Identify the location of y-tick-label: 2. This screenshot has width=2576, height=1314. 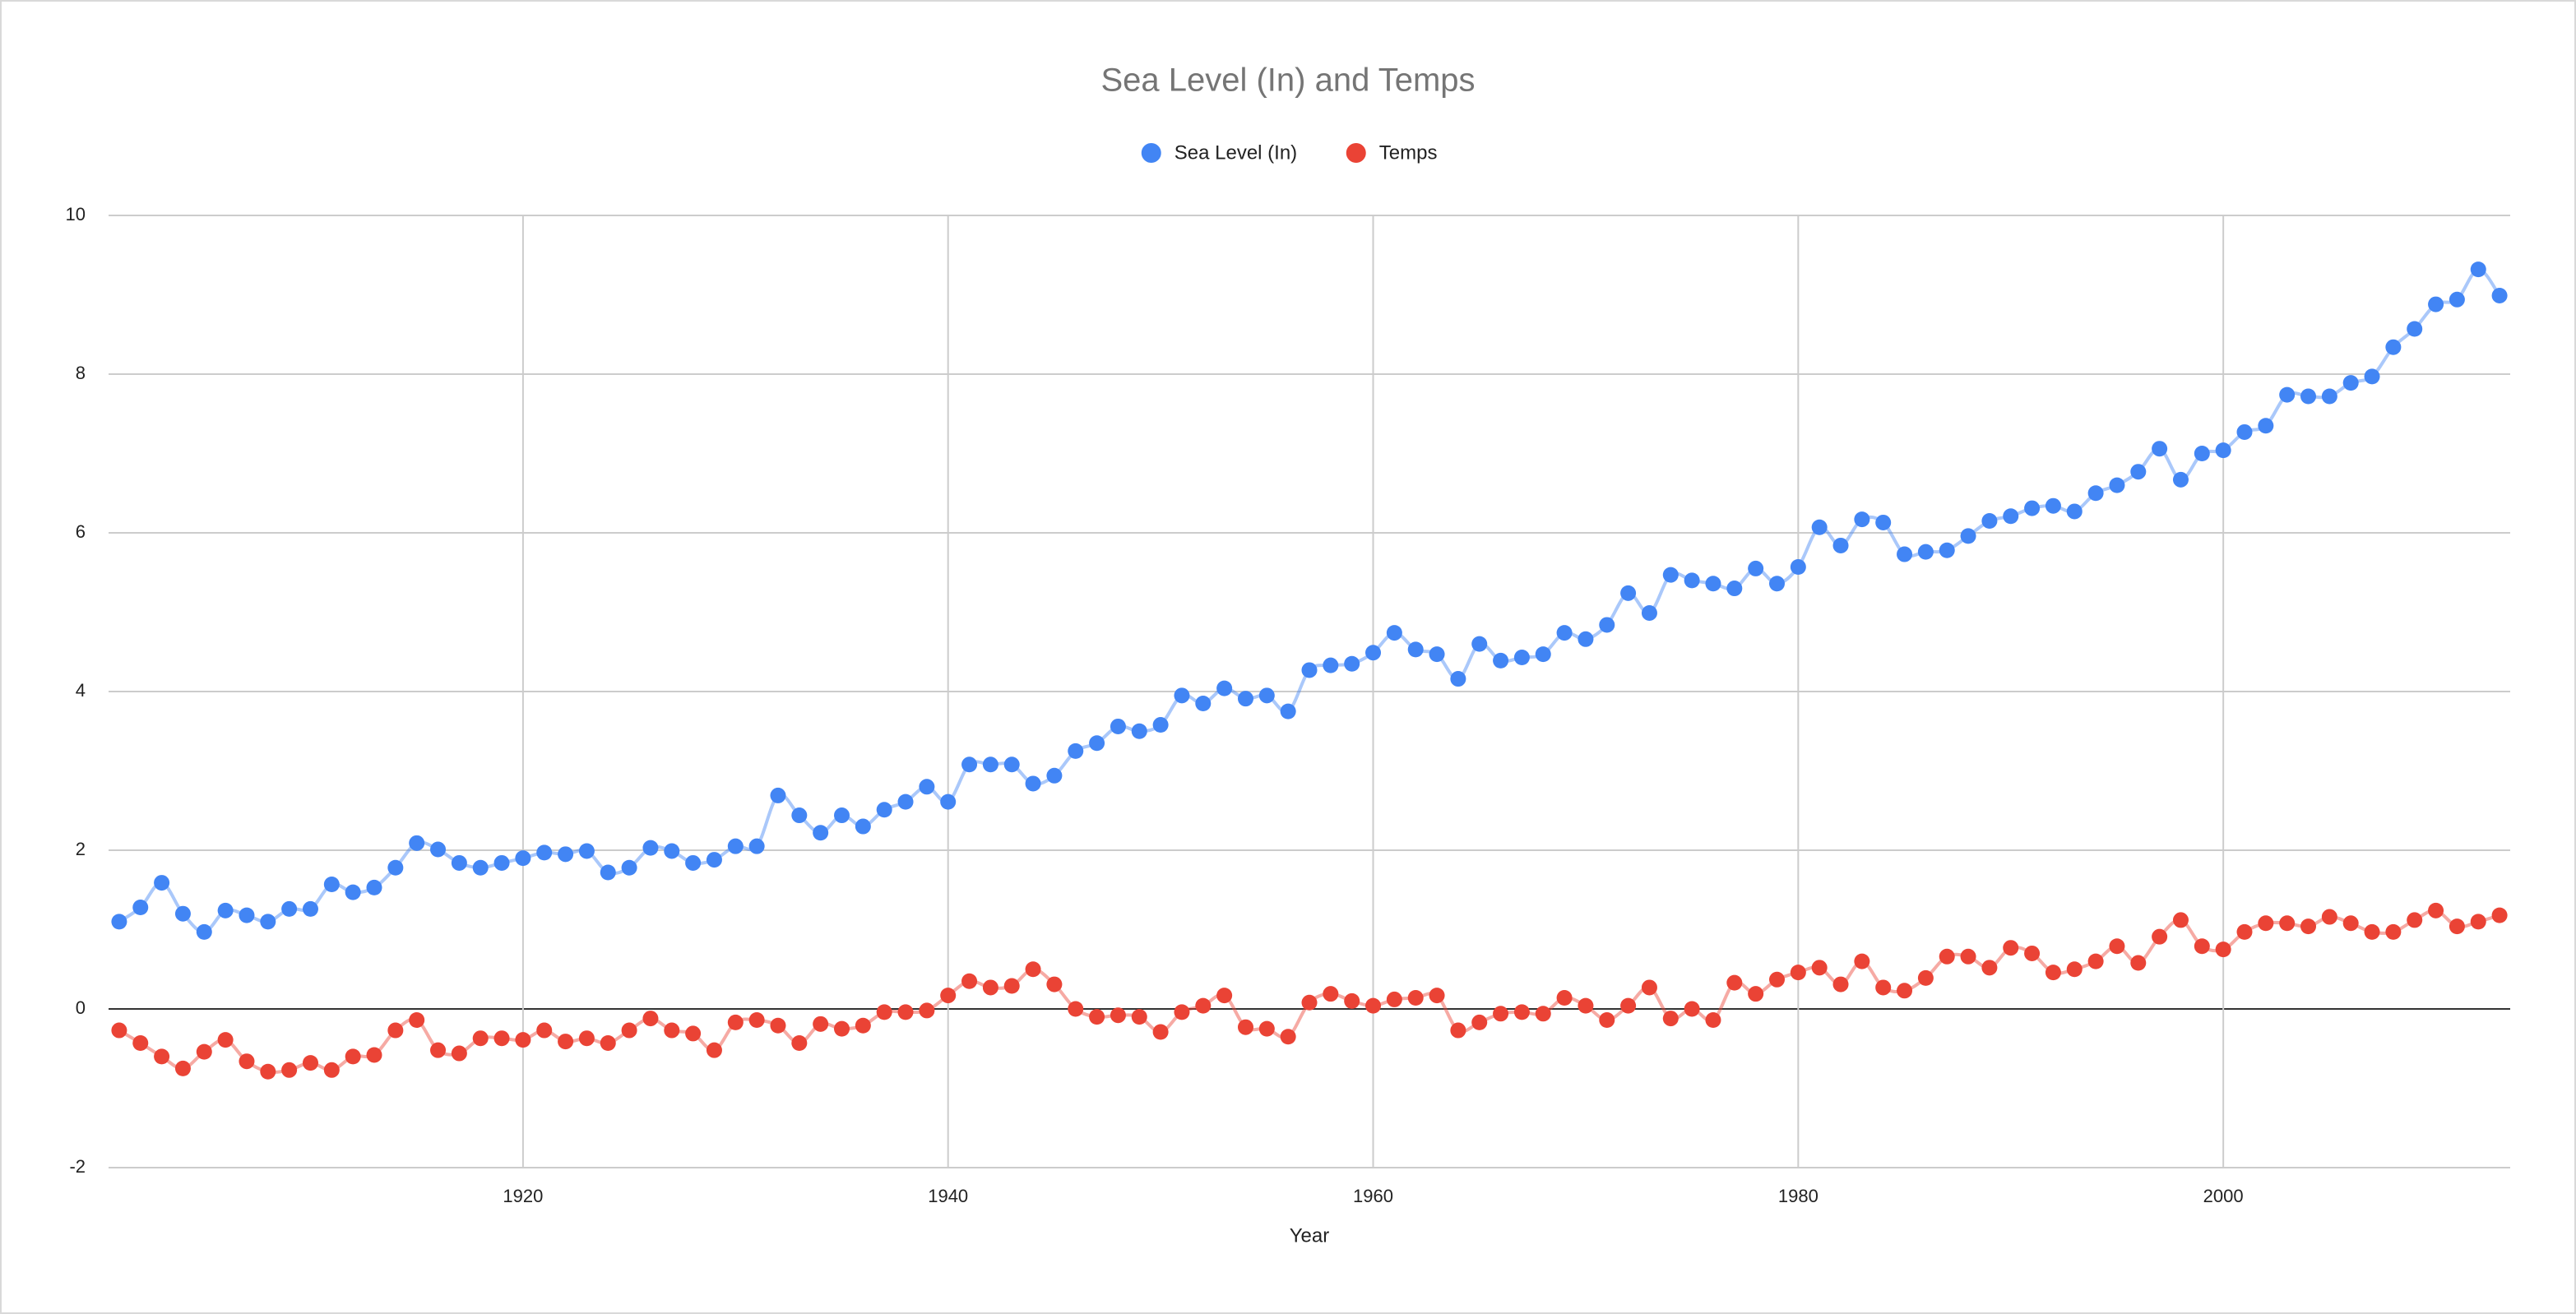
(81, 849).